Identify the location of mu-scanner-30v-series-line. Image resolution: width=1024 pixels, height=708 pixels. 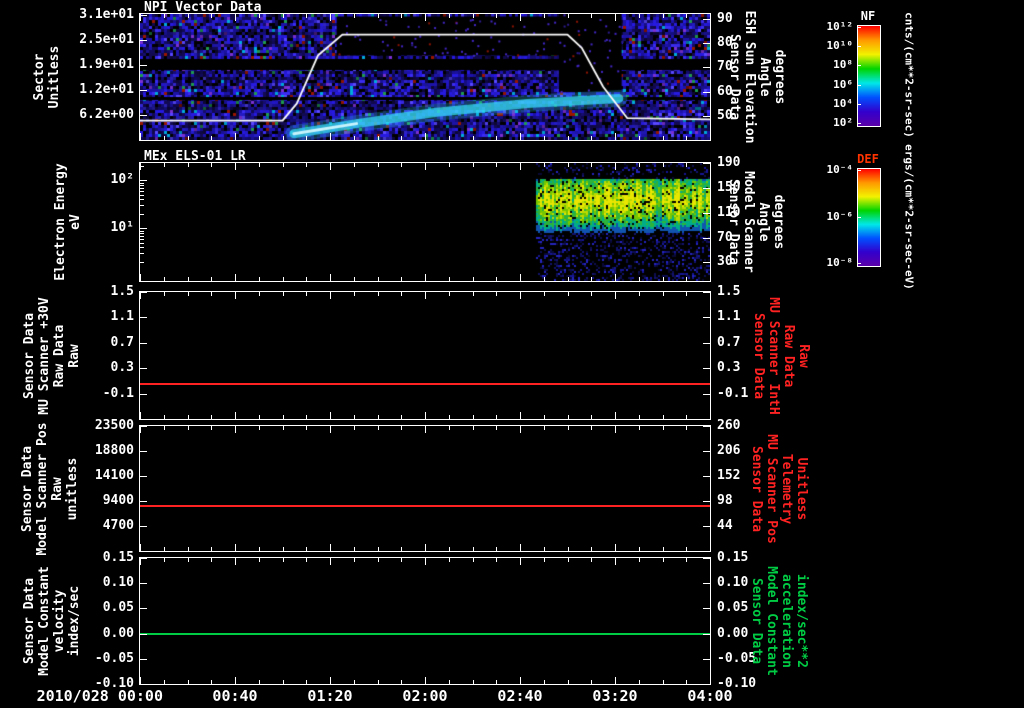
(425, 384).